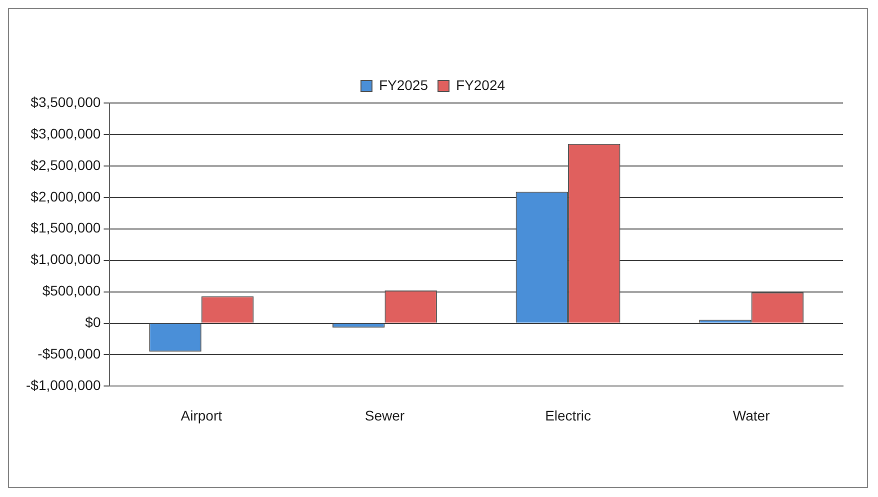 The image size is (878, 497). Describe the element at coordinates (403, 84) in the screenshot. I see `legend-label: FY2025` at that location.